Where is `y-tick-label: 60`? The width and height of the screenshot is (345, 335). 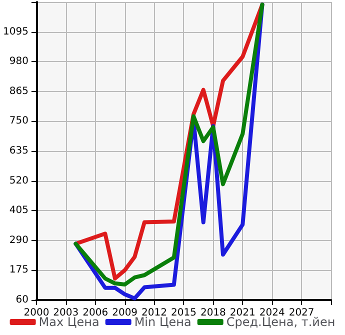 y-tick-label: 60 is located at coordinates (22, 300).